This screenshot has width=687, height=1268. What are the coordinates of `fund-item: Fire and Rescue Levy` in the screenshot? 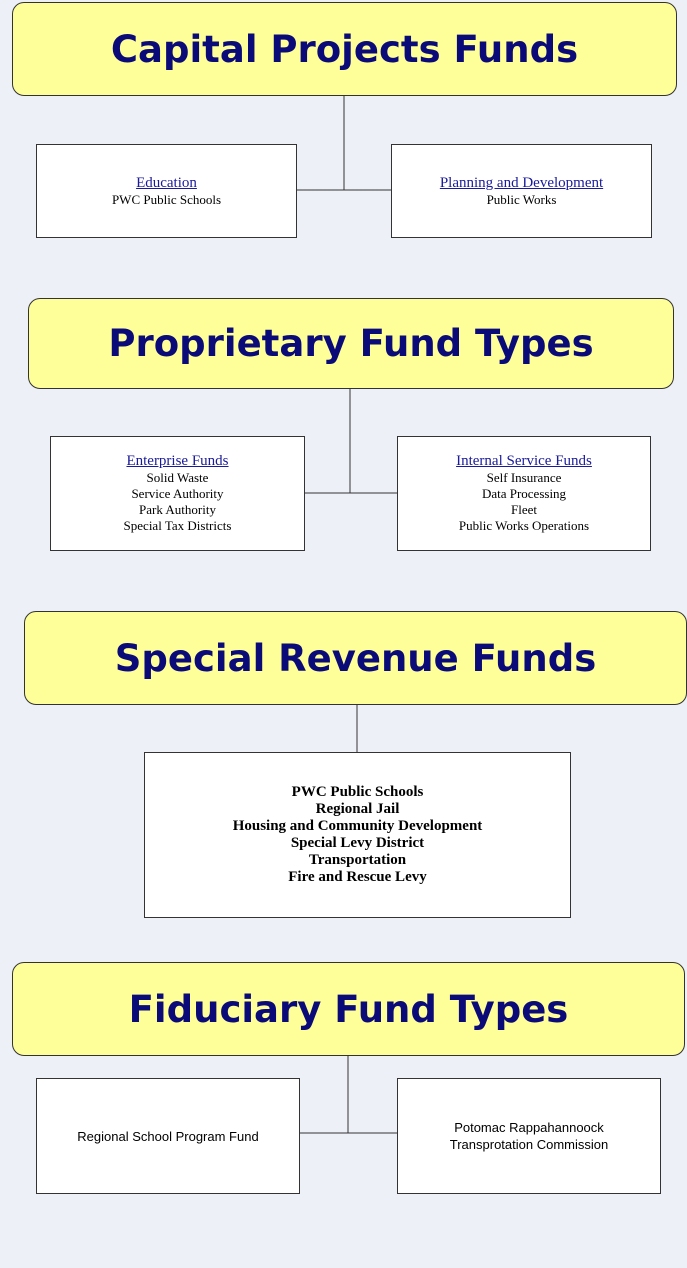 It's located at (357, 877).